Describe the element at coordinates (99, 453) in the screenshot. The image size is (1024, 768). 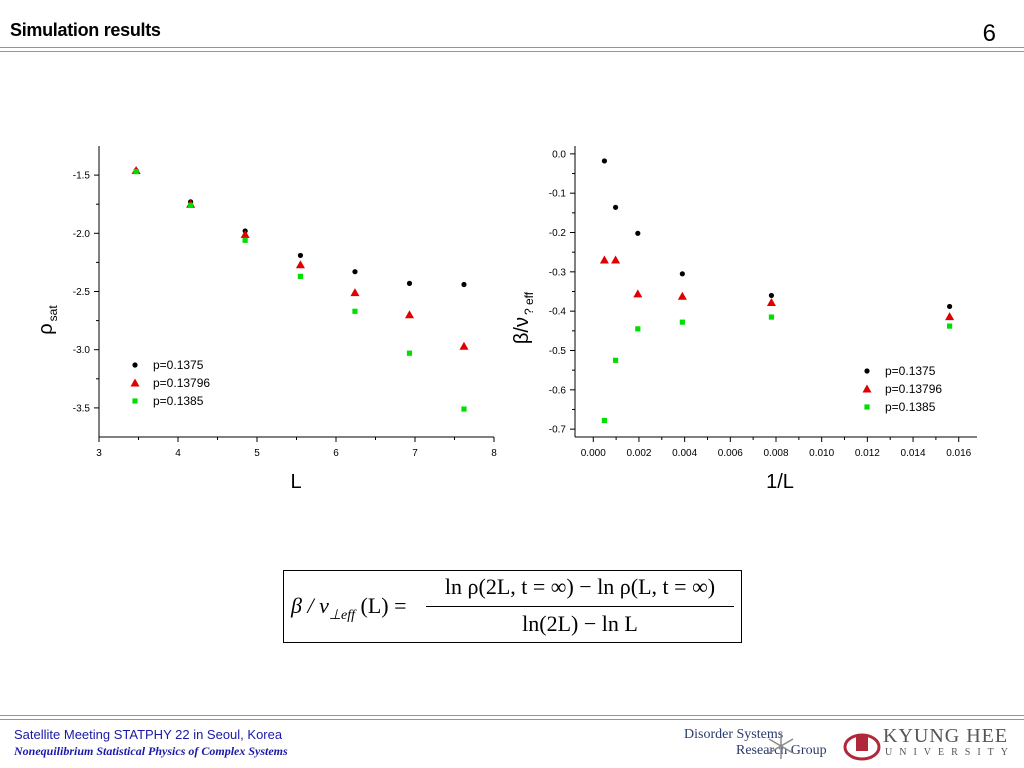
I see `x-tick-label: 3` at that location.